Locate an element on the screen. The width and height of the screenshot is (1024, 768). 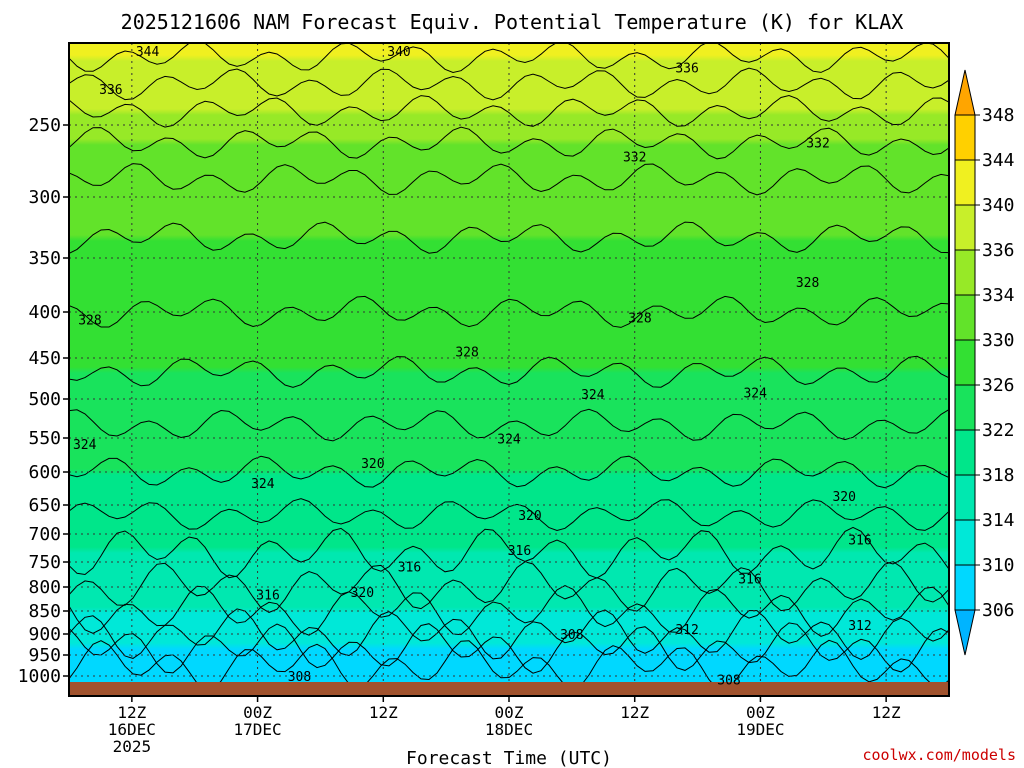
y-tick-label: 1000 is located at coordinates (39, 676).